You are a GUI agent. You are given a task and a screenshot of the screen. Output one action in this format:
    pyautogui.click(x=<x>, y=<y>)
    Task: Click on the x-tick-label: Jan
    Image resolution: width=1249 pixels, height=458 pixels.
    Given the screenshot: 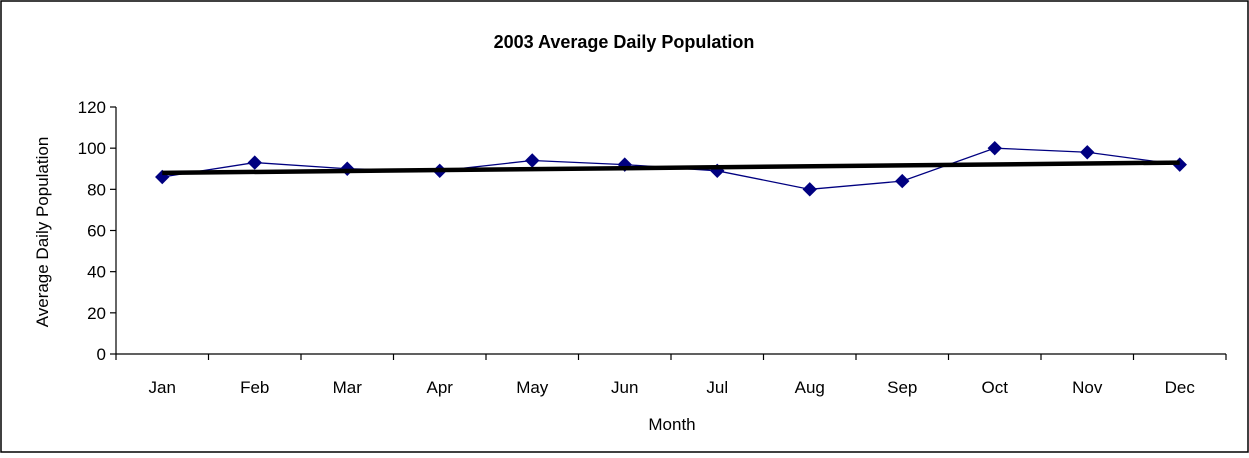 What is the action you would take?
    pyautogui.click(x=162, y=387)
    